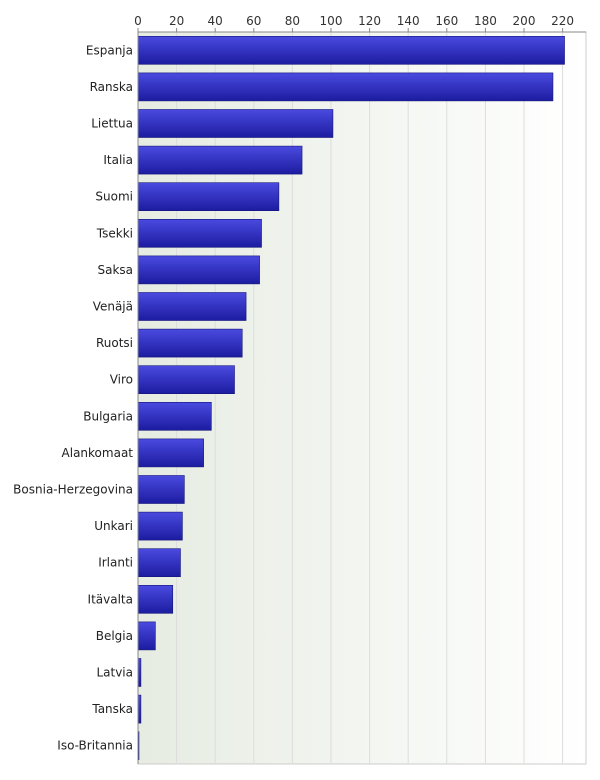  Describe the element at coordinates (112, 124) in the screenshot. I see `category-label: Liettua` at that location.